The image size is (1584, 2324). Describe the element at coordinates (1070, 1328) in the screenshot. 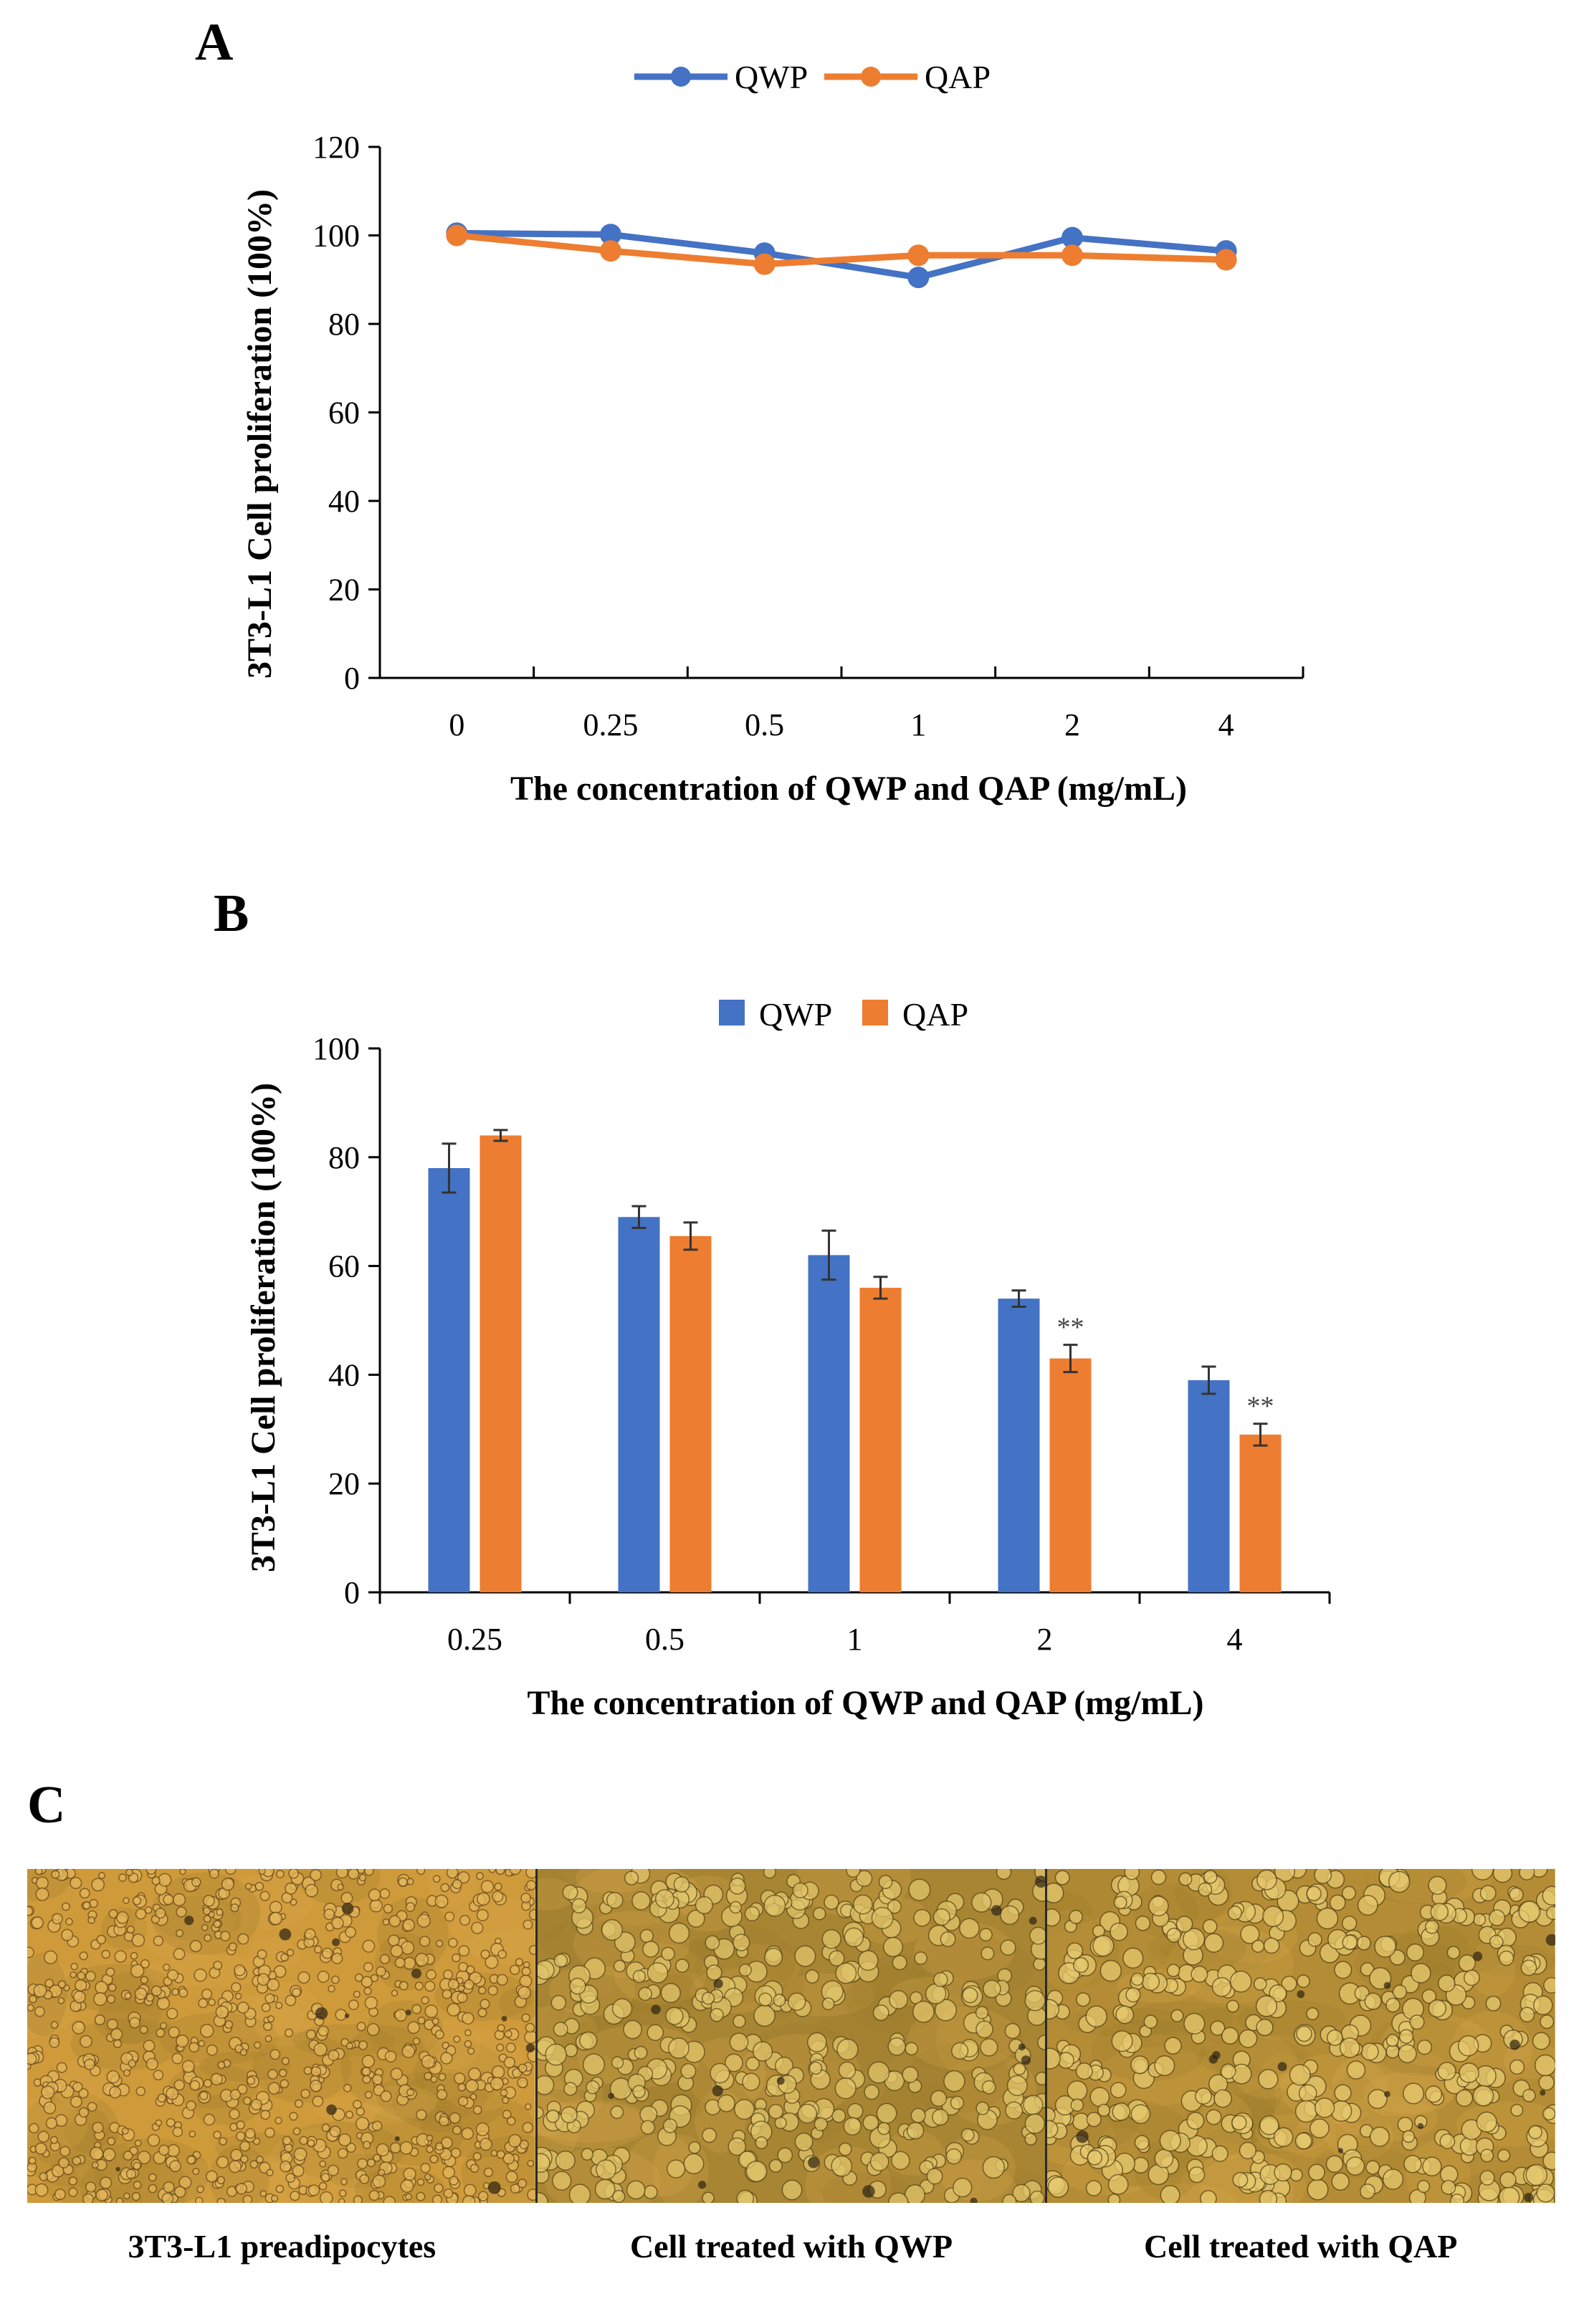

I see `significance-mark-2: **` at that location.